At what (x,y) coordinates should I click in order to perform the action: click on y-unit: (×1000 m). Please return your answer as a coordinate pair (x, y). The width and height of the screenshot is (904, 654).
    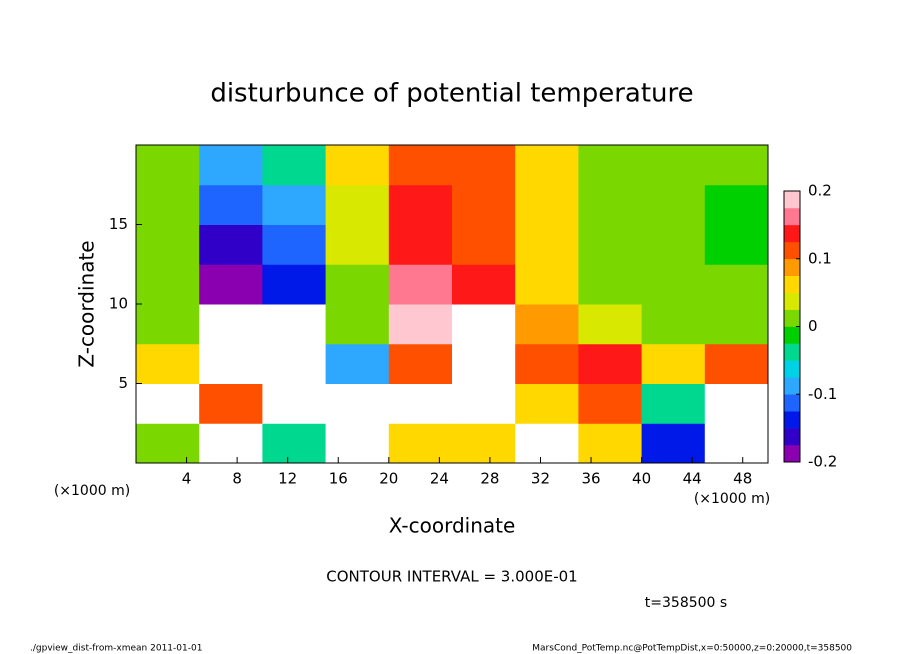
    Looking at the image, I should click on (92, 491).